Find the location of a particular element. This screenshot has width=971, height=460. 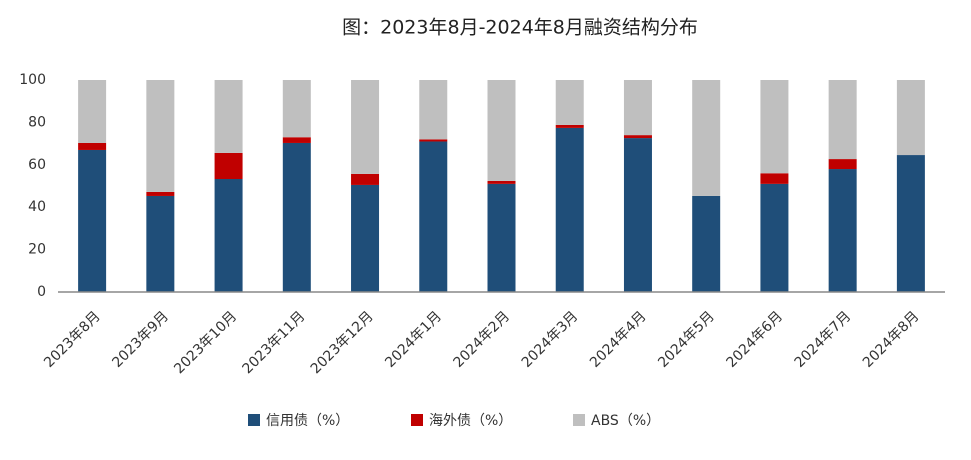

x-tick-label: 2023年11月 is located at coordinates (274, 342).